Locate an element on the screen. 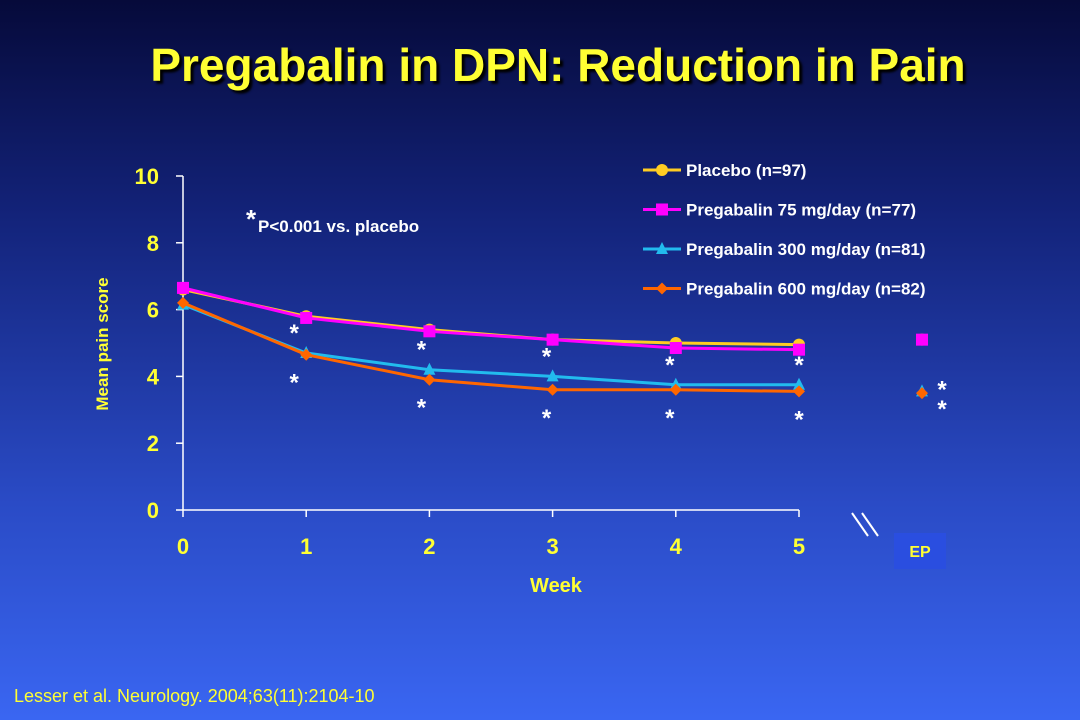 The width and height of the screenshot is (1080, 720). y-tick-label: 4 is located at coordinates (153, 376).